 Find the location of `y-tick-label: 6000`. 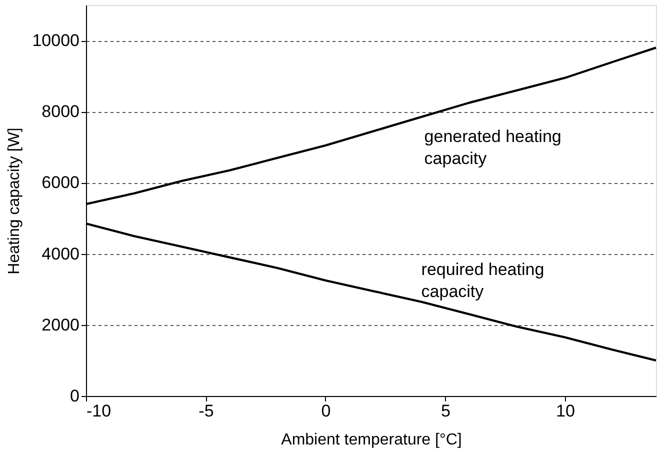

y-tick-label: 6000 is located at coordinates (61, 182).